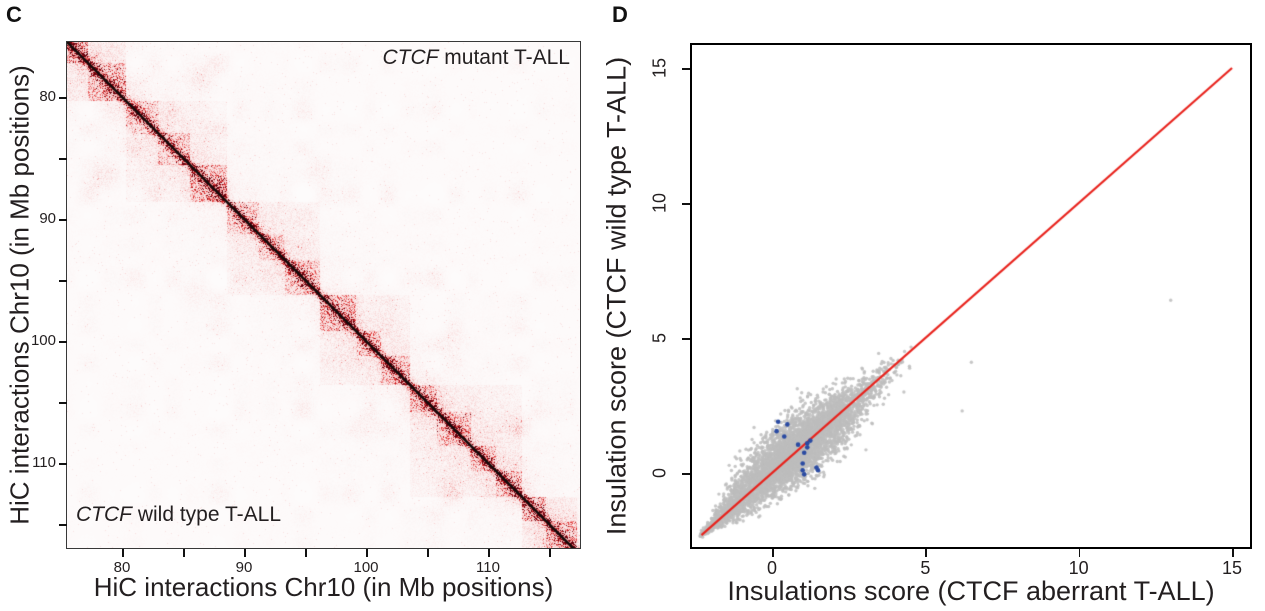 The image size is (1265, 611). What do you see at coordinates (47, 96) in the screenshot?
I see `y-tick-label: 80` at bounding box center [47, 96].